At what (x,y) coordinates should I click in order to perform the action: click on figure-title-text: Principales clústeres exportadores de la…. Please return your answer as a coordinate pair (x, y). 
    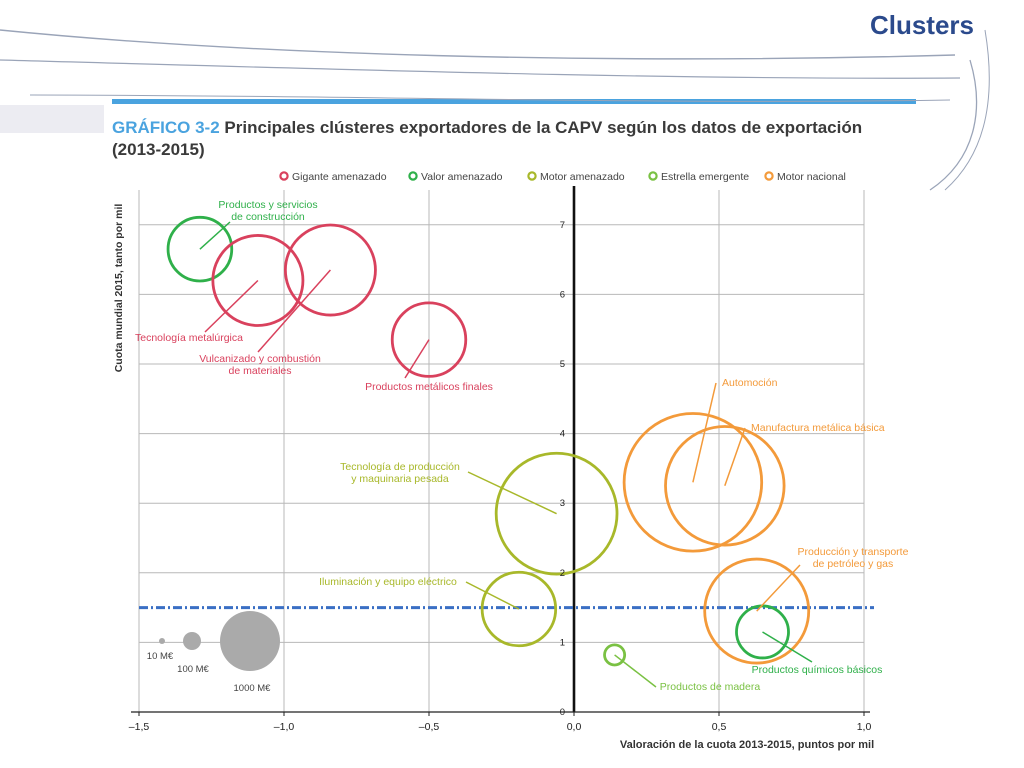
    Looking at the image, I should click on (487, 138).